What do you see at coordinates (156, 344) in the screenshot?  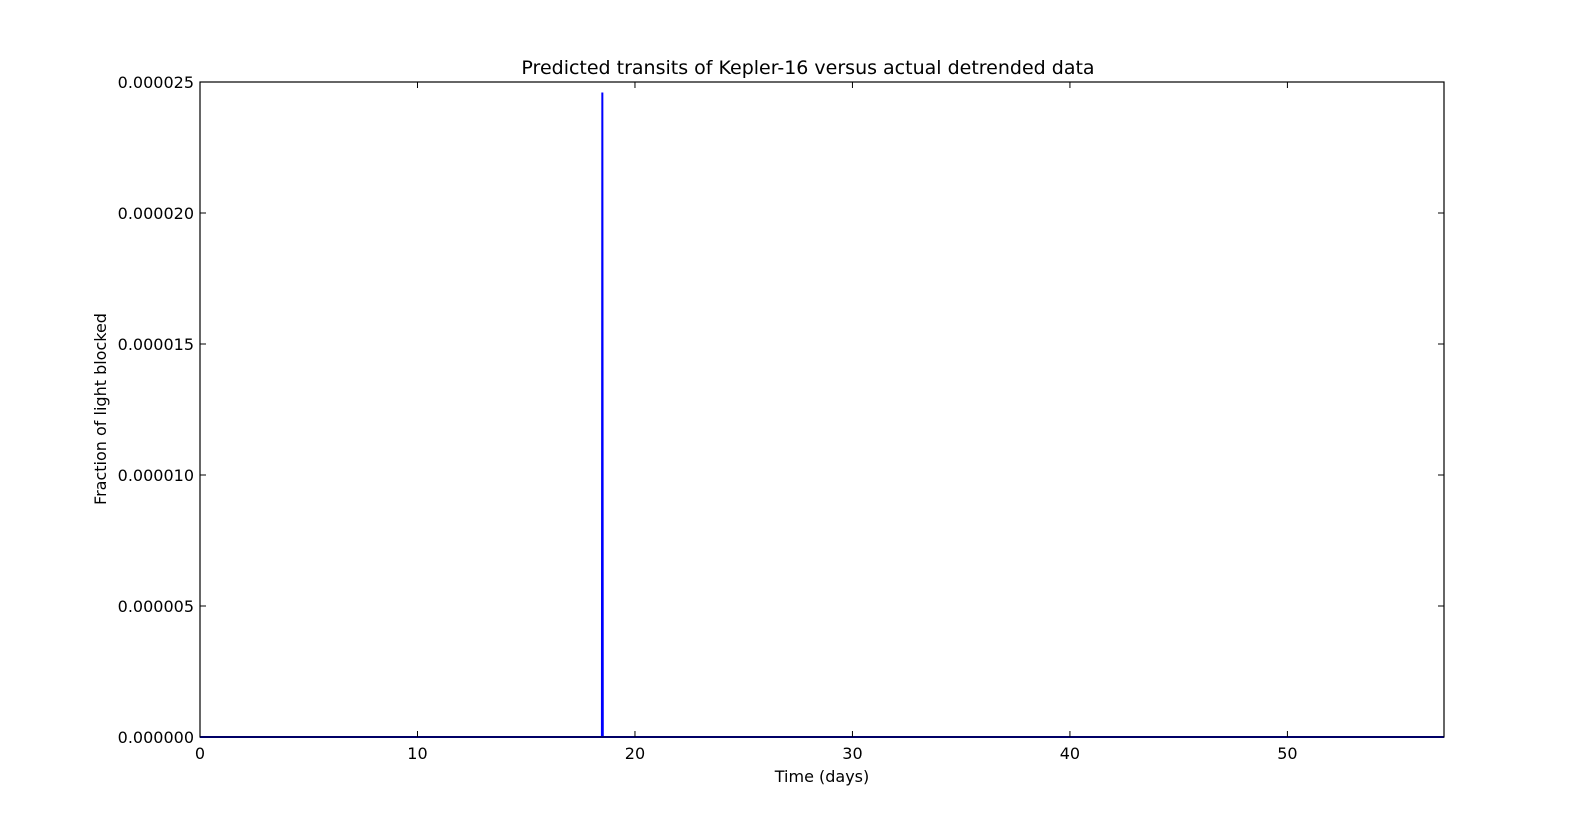 I see `y-tick-label: 0.000015` at bounding box center [156, 344].